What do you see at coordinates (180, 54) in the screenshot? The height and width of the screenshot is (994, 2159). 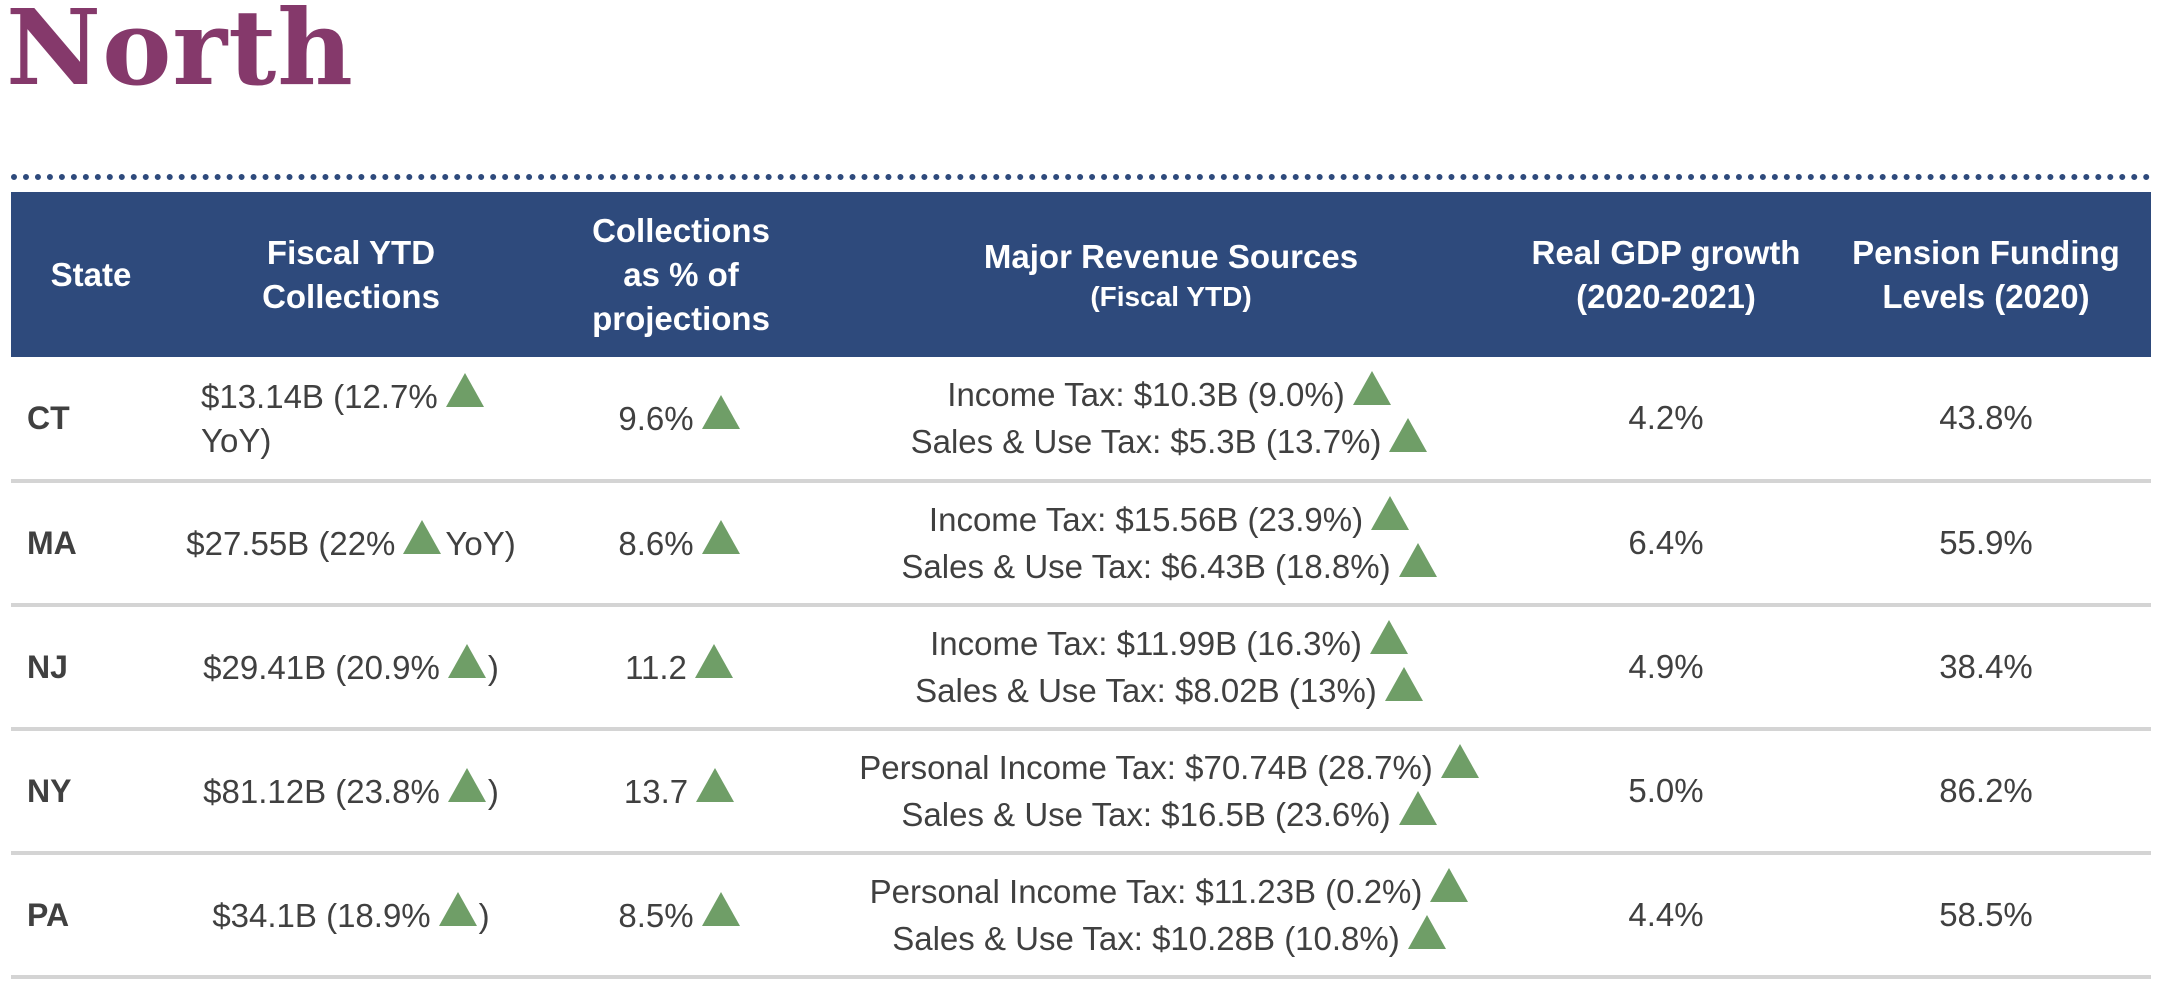 I see `page-title: North` at bounding box center [180, 54].